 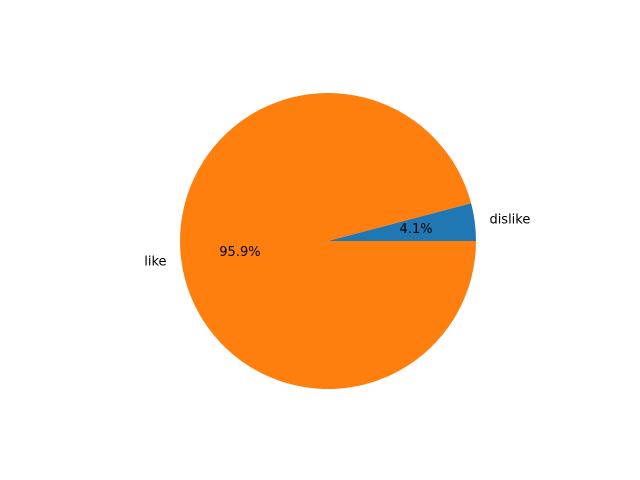 What do you see at coordinates (337, 241) in the screenshot?
I see `pie-labels: dislike 4.1% like 95.9%` at bounding box center [337, 241].